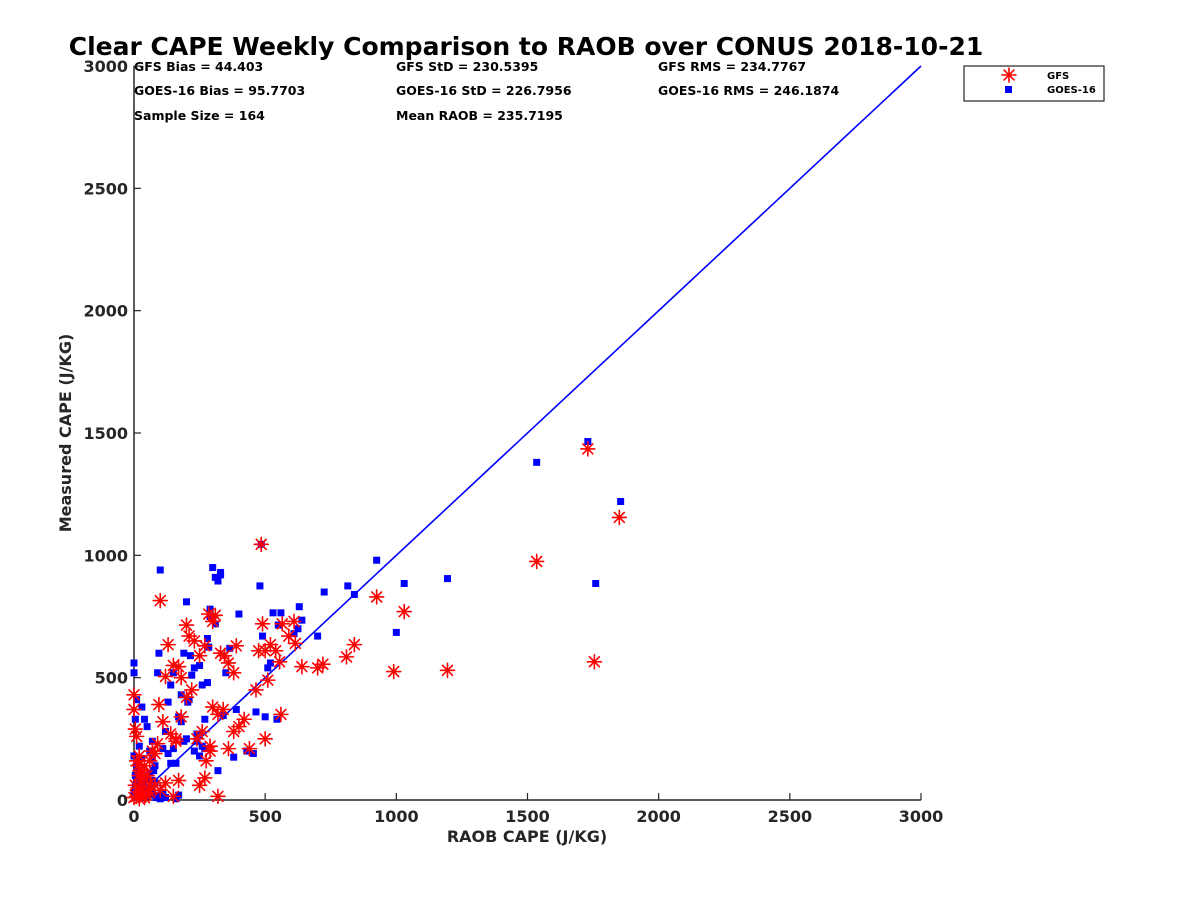 The height and width of the screenshot is (900, 1200). What do you see at coordinates (732, 66) in the screenshot?
I see `stat-gfs-rms: GFS RMS = 234.7767` at bounding box center [732, 66].